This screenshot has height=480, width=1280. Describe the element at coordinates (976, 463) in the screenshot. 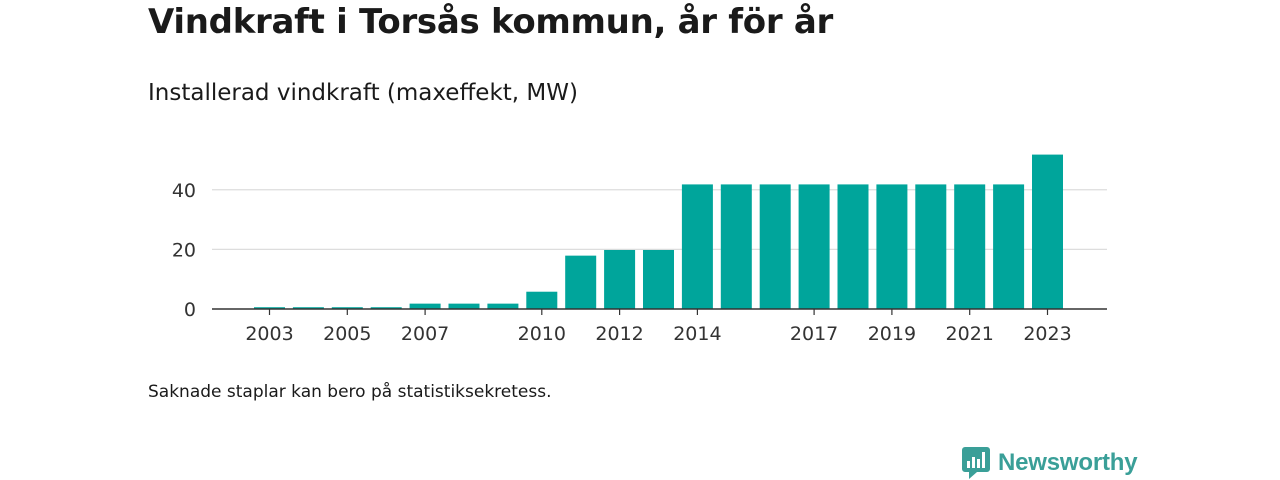

I see `bar-chart-speech-bubble-icon` at that location.